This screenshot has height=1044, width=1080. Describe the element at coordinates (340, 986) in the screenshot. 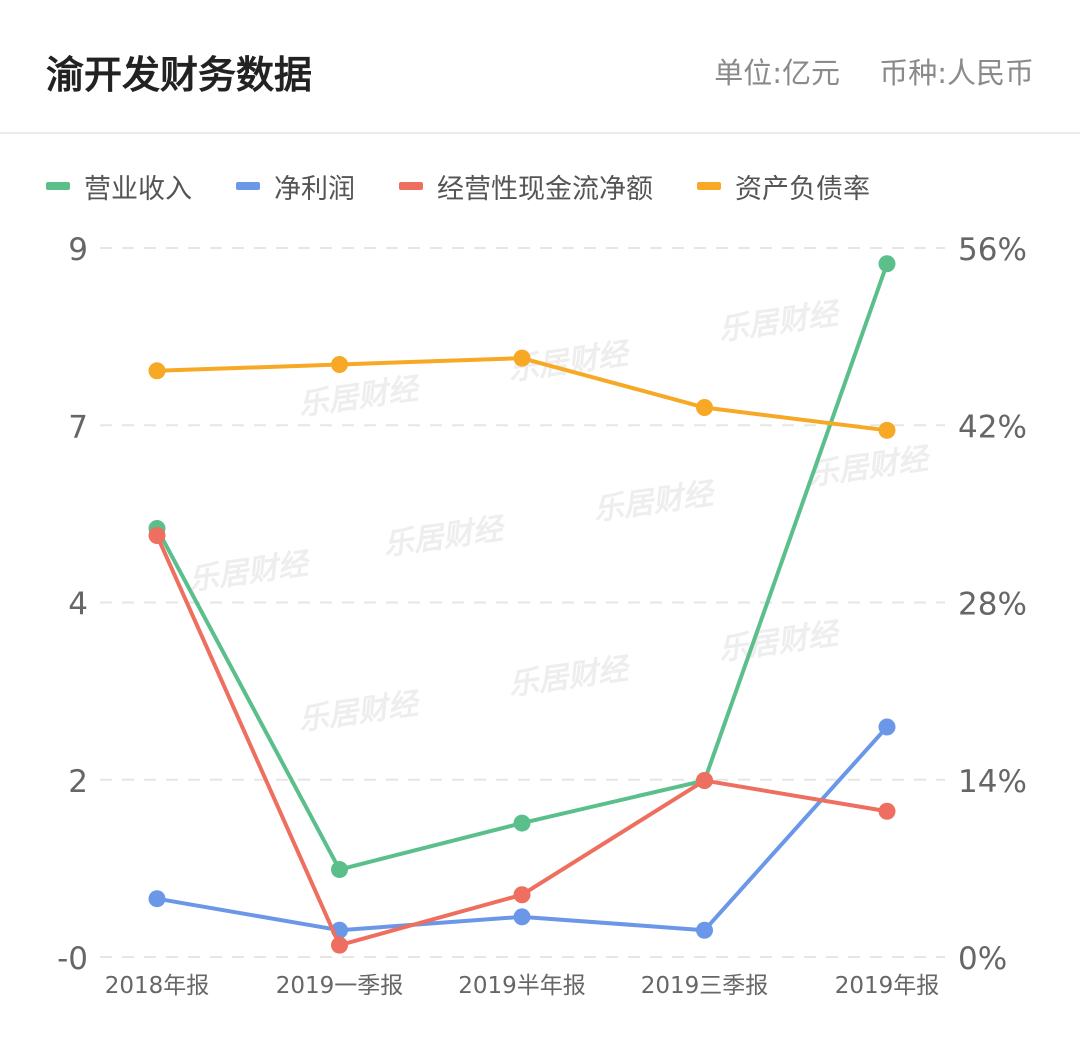

I see `x-tick-label: 2019一季报` at that location.